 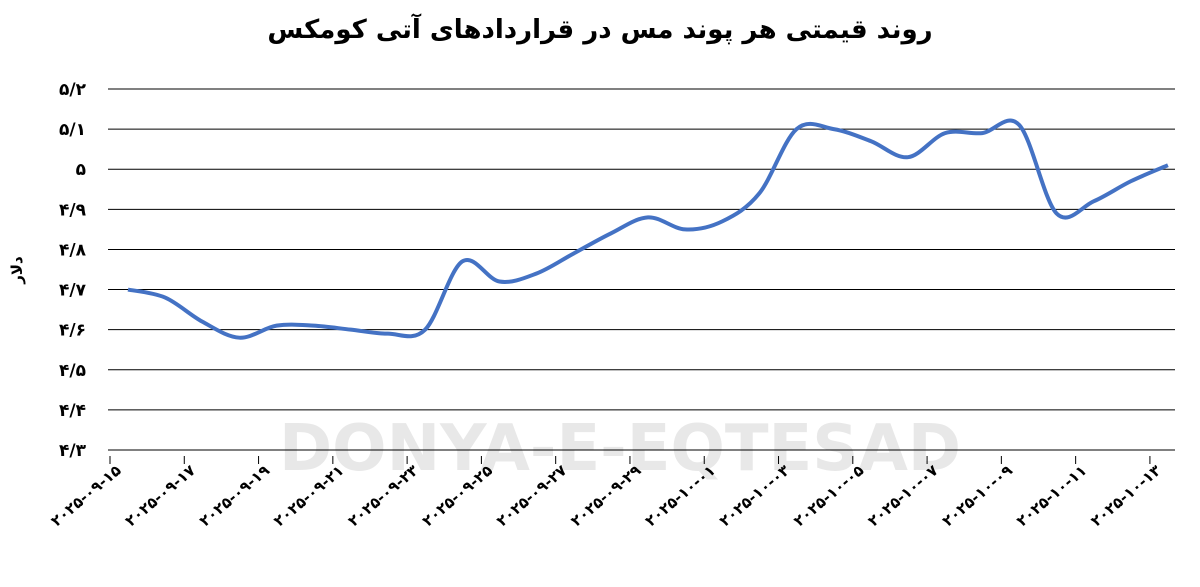 I want to click on x-tick-label: ۲۰۲۵-۱۰-۱۳, so click(x=1125, y=495).